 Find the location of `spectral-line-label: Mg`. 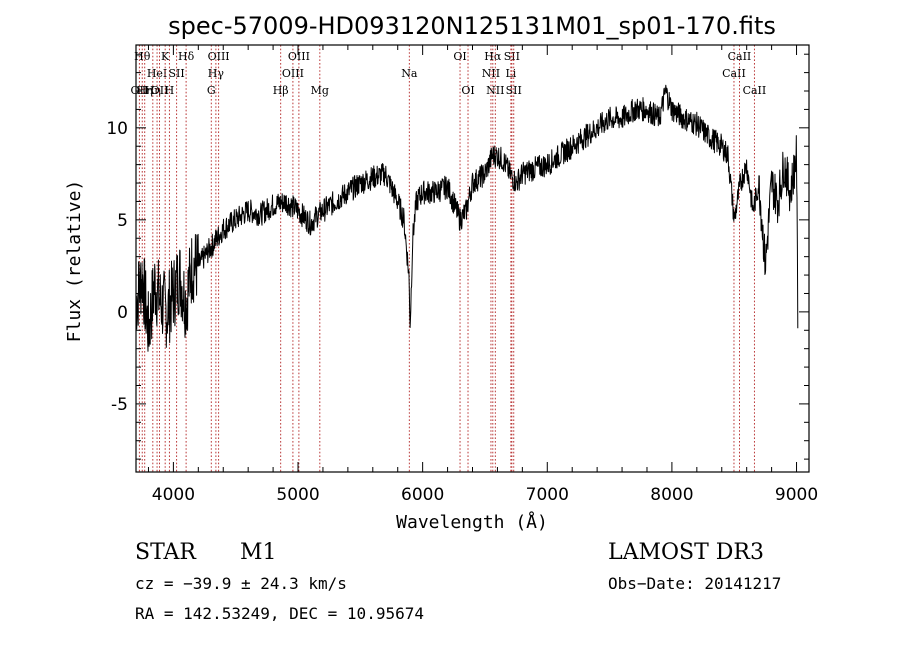

spectral-line-label: Mg is located at coordinates (320, 90).